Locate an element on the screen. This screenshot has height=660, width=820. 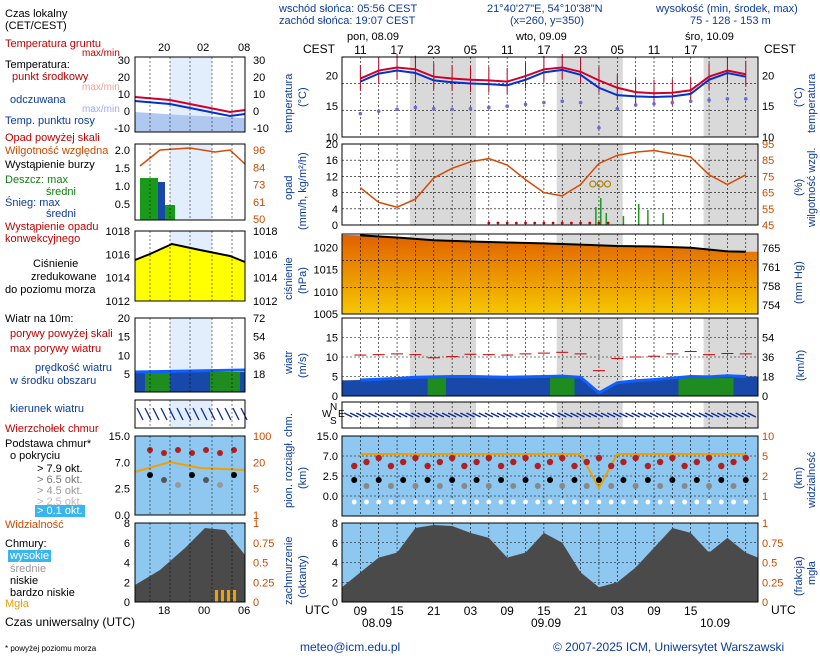
footer-email: meteo@icm.edu.pl is located at coordinates (350, 647).